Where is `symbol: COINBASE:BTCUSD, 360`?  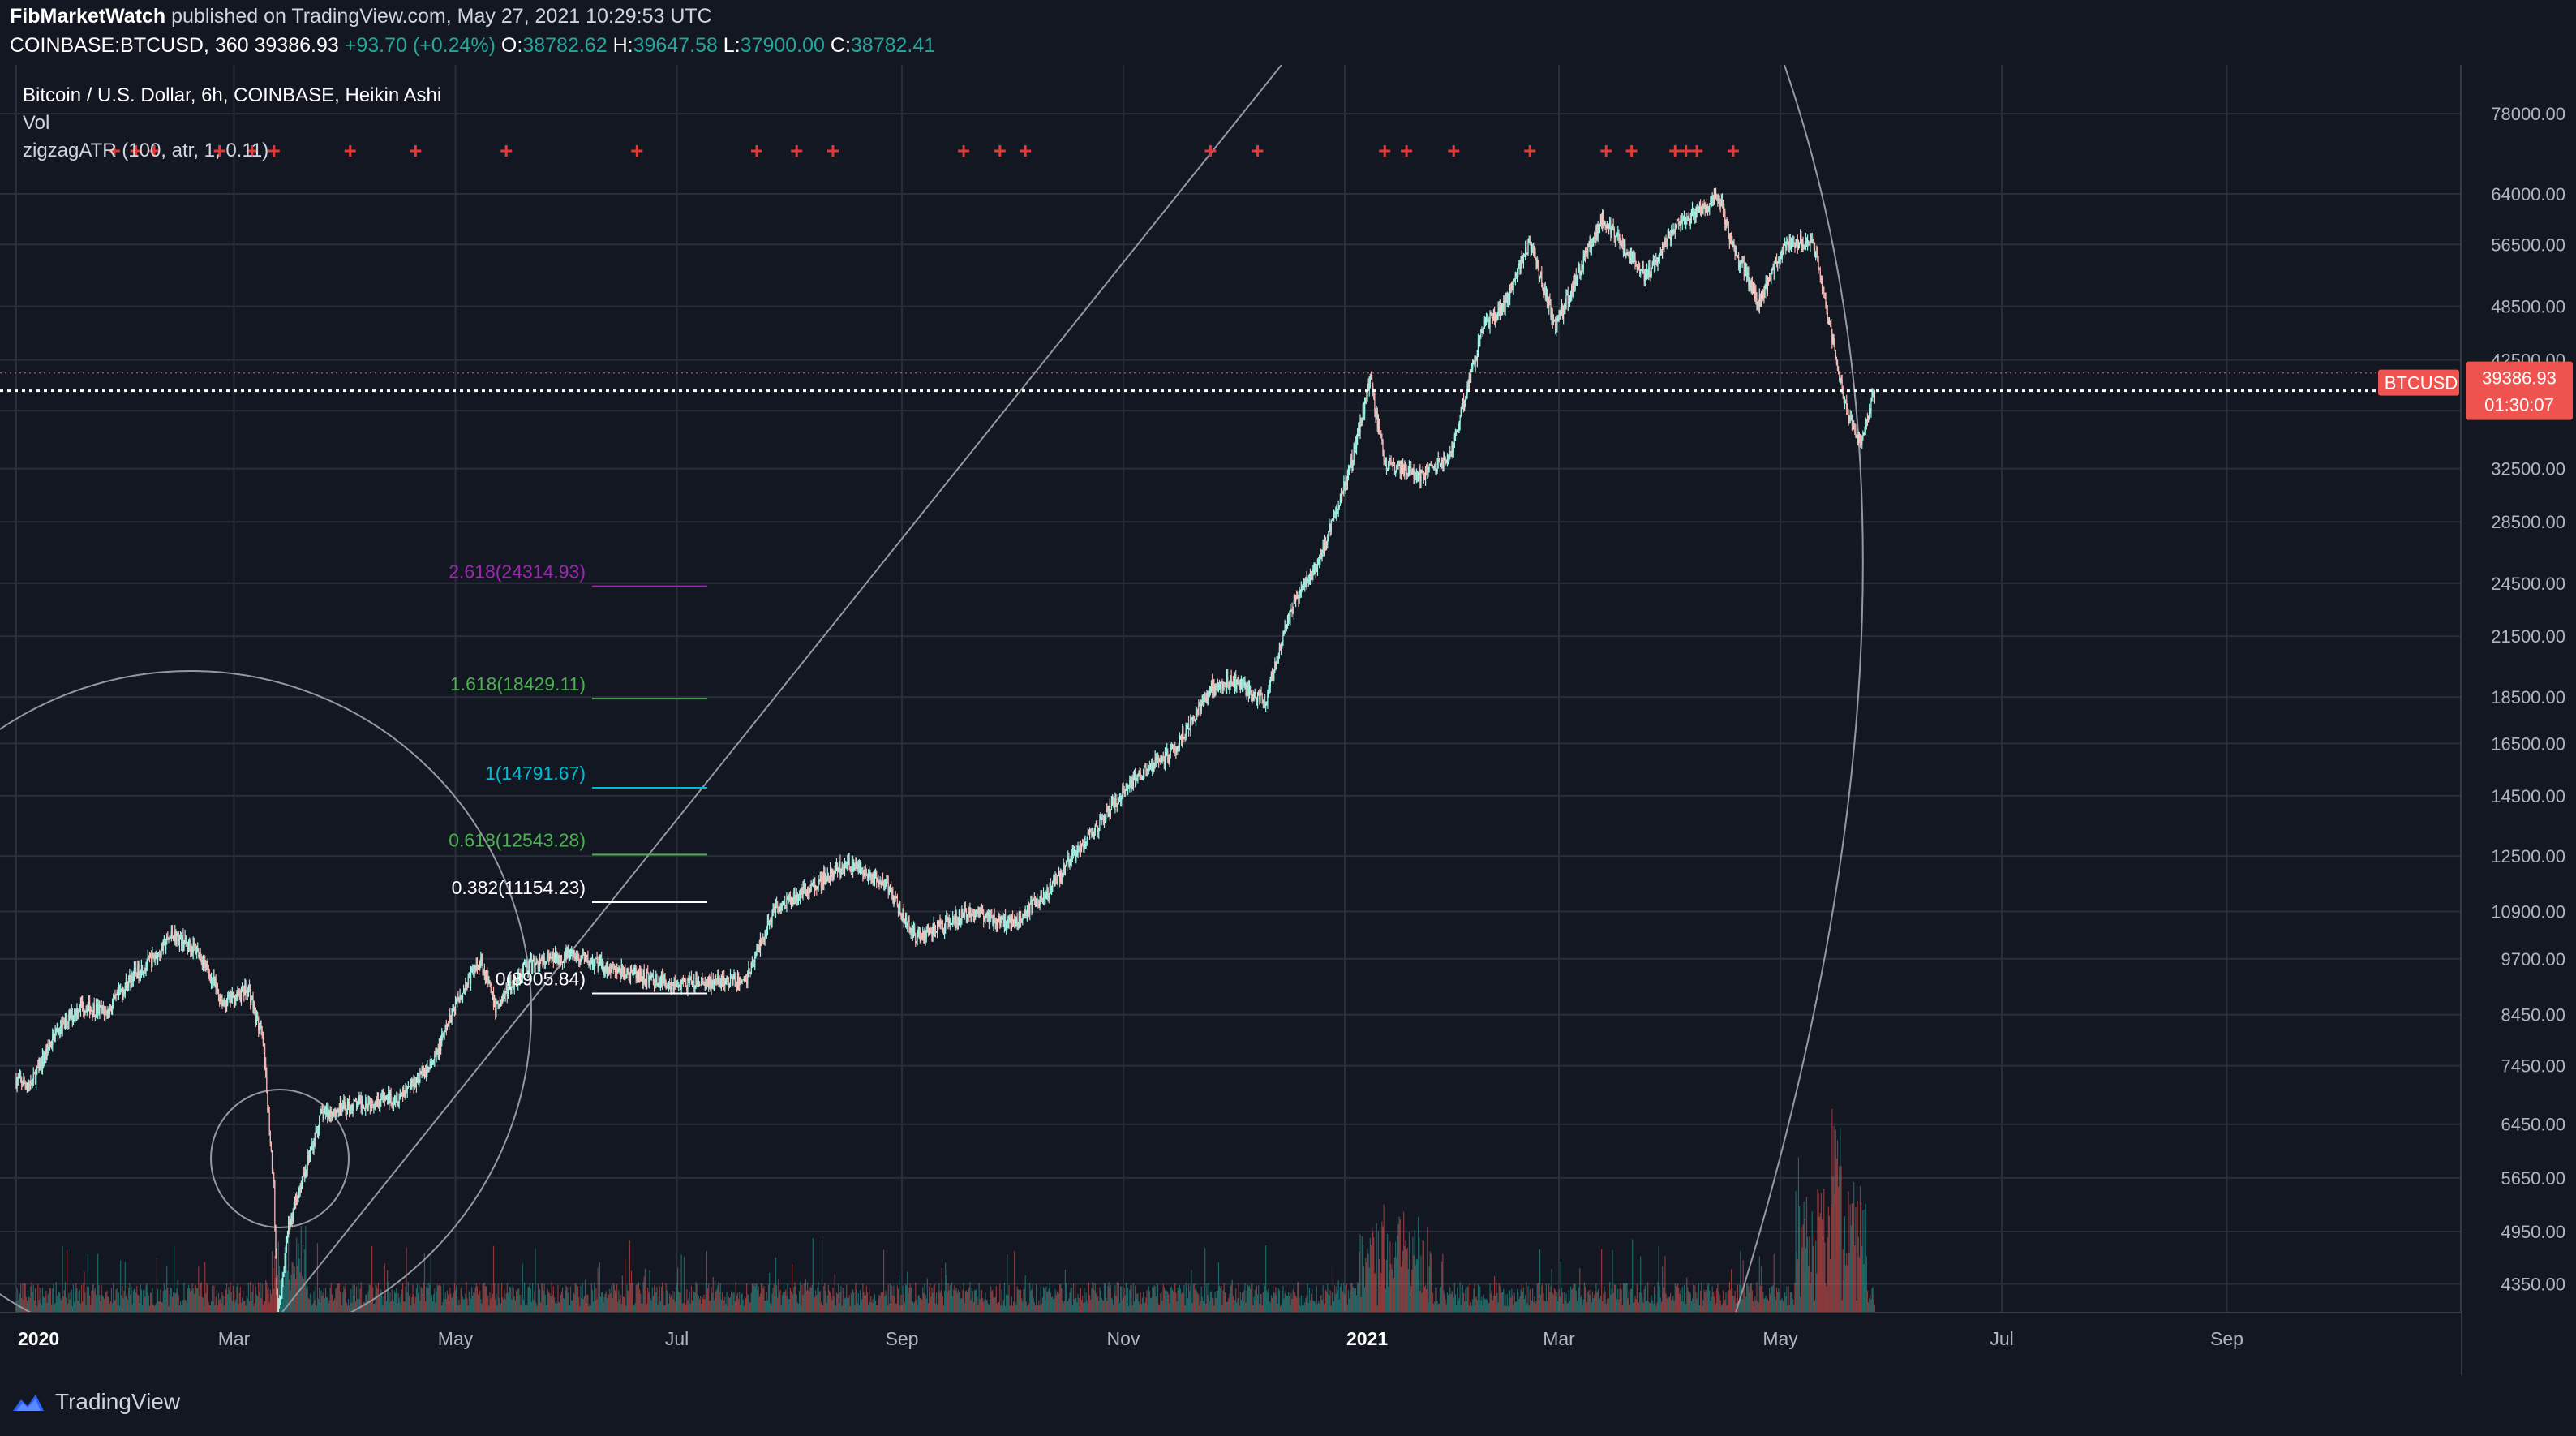
symbol: COINBASE:BTCUSD, 360 is located at coordinates (129, 45).